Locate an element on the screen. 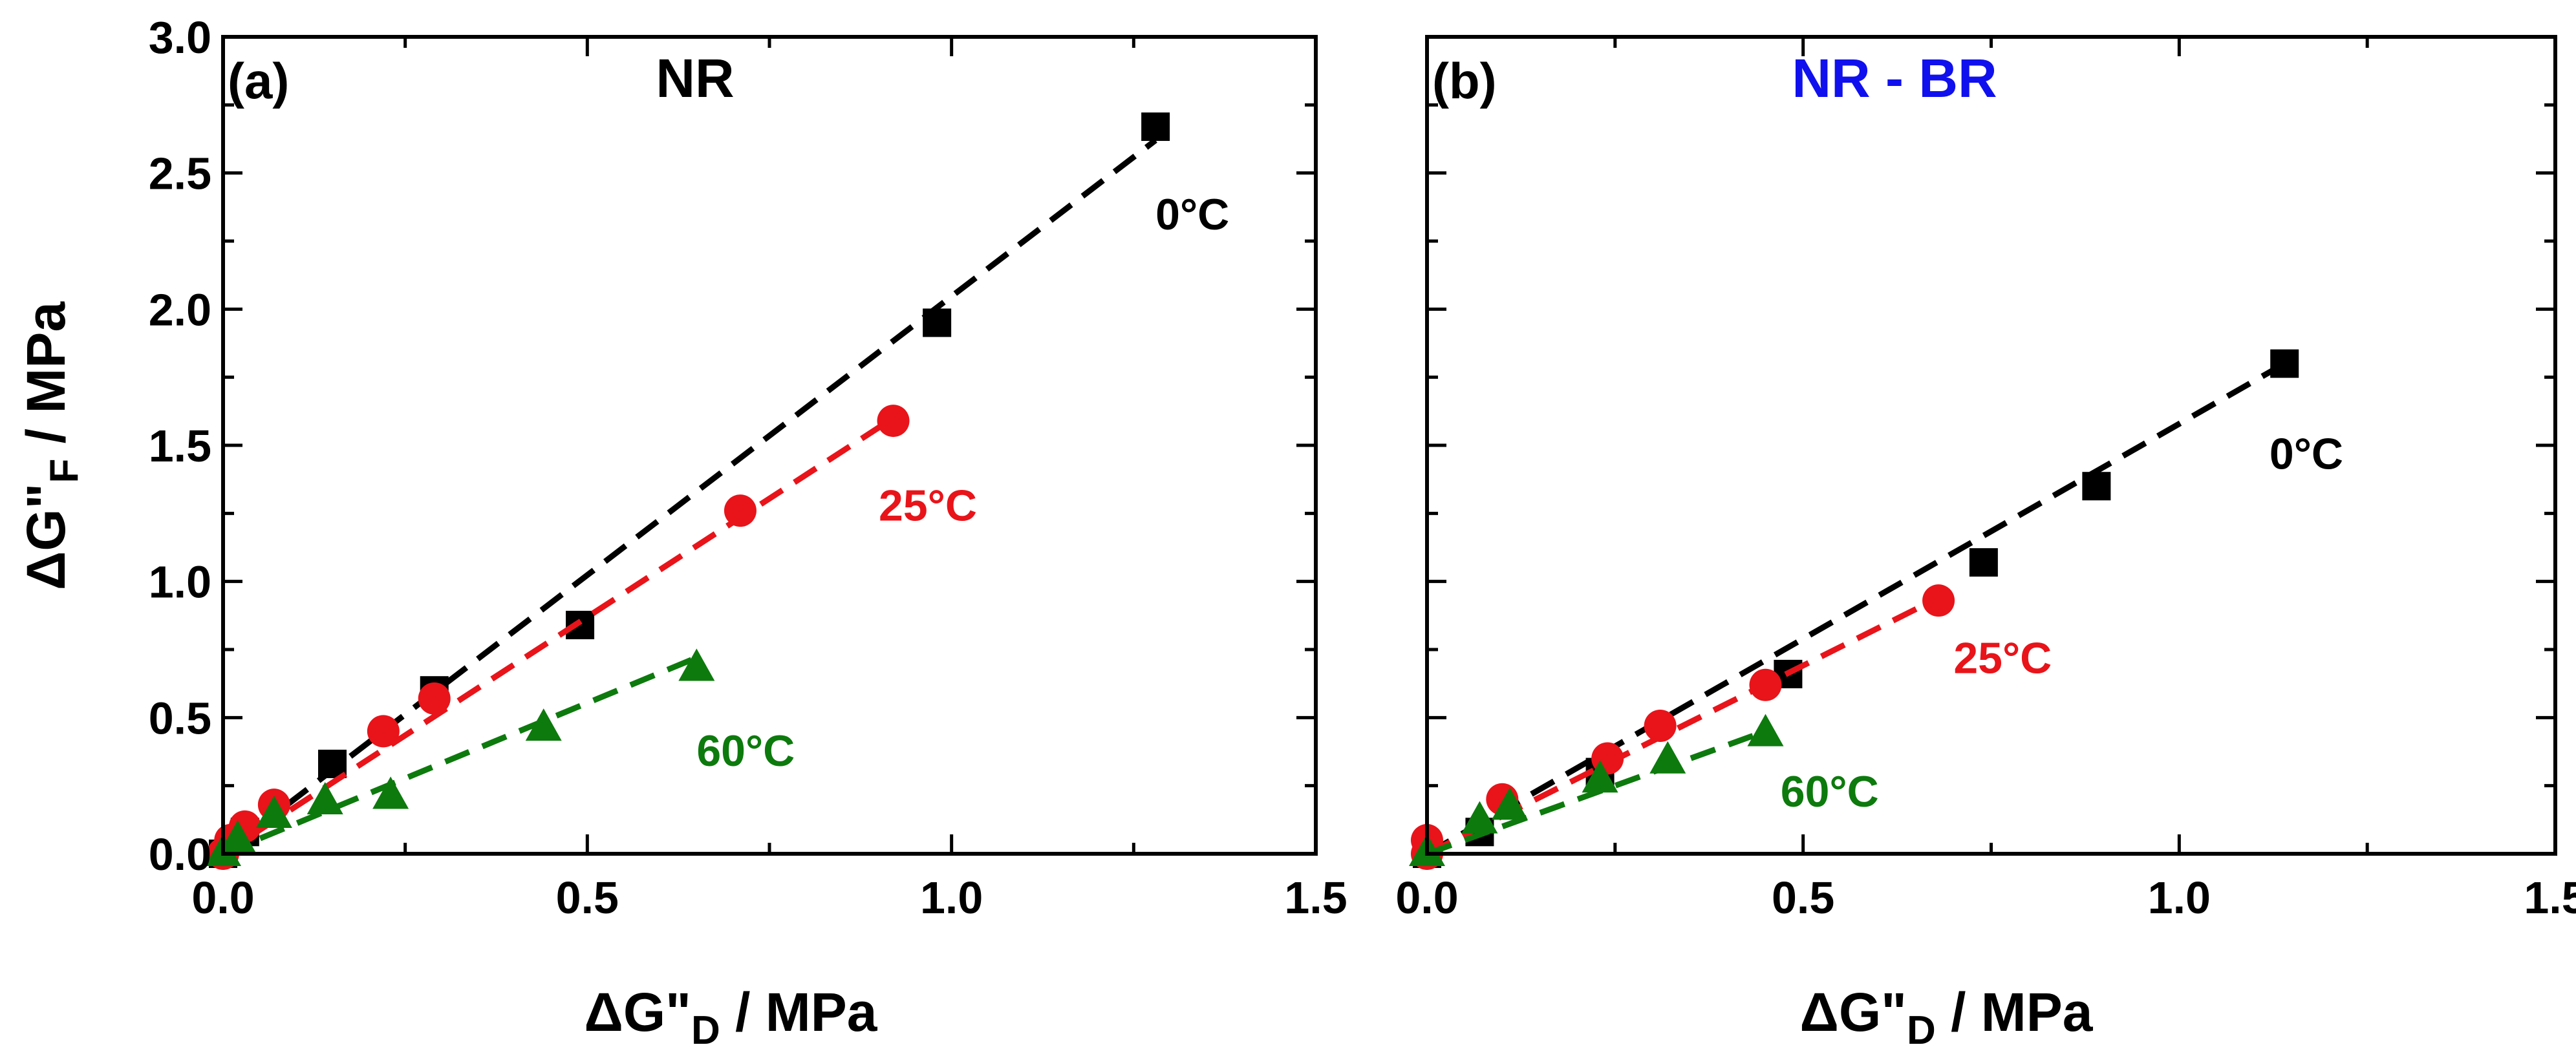 Image resolution: width=2576 pixels, height=1058 pixels. panel-b-x-tick-labels: 0.0 0.5 1.0 1.5 is located at coordinates (1986, 898).